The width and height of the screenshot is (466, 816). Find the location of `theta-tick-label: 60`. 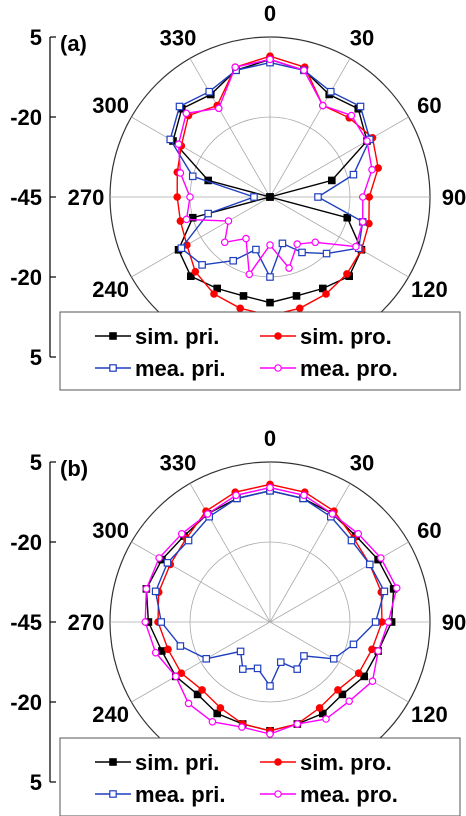

theta-tick-label: 60 is located at coordinates (429, 105).